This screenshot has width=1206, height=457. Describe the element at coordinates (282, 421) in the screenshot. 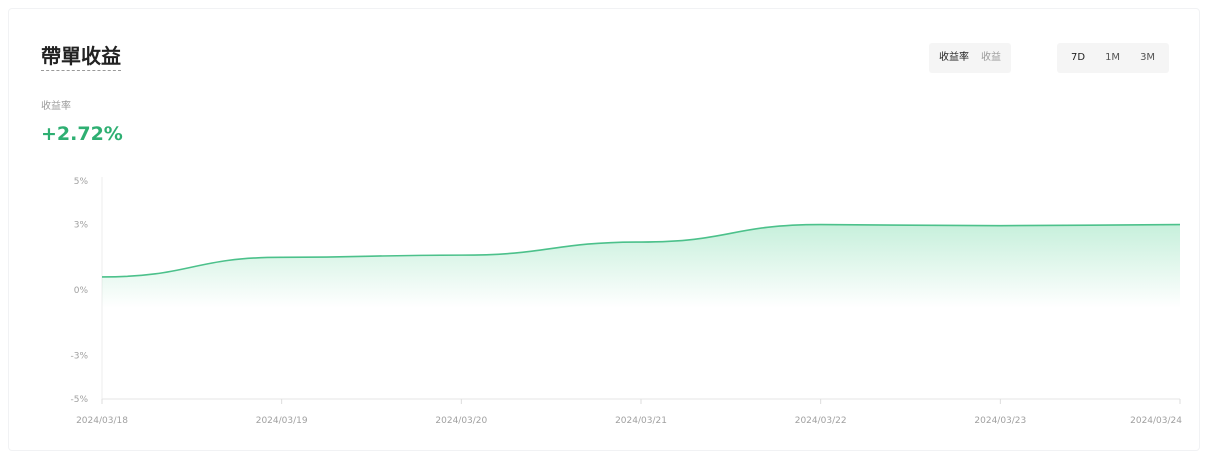

I see `x-tick-label: 2024/03/19` at that location.